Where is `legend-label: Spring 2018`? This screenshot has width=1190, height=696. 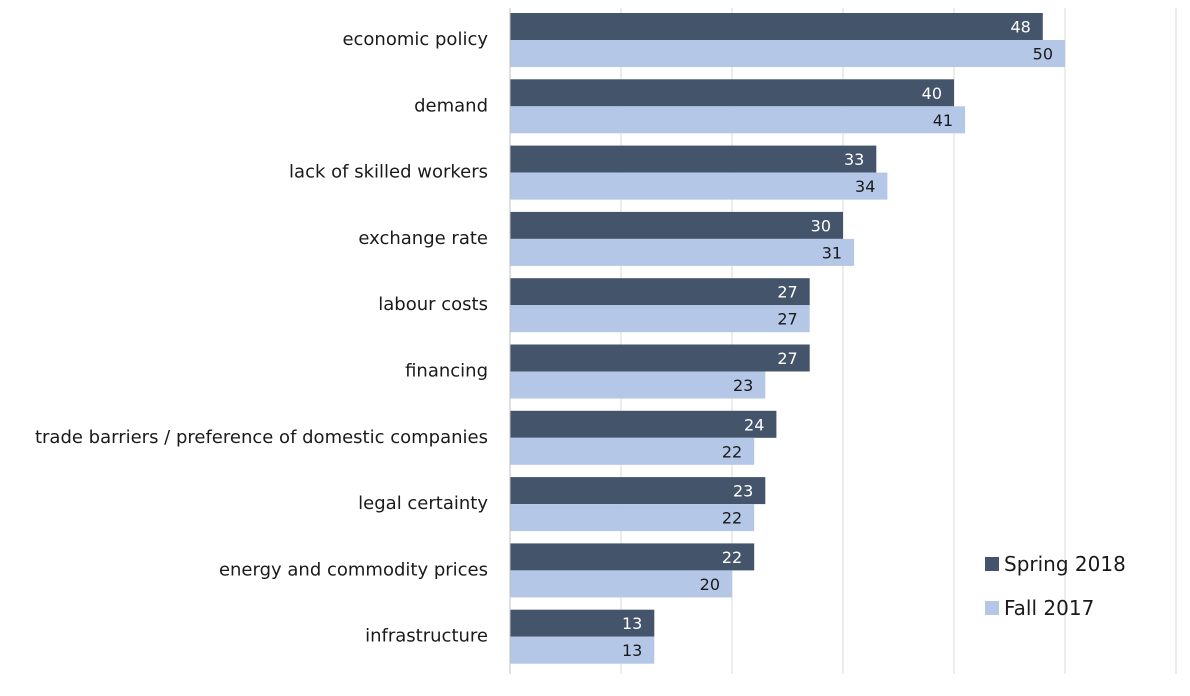 legend-label: Spring 2018 is located at coordinates (1065, 564).